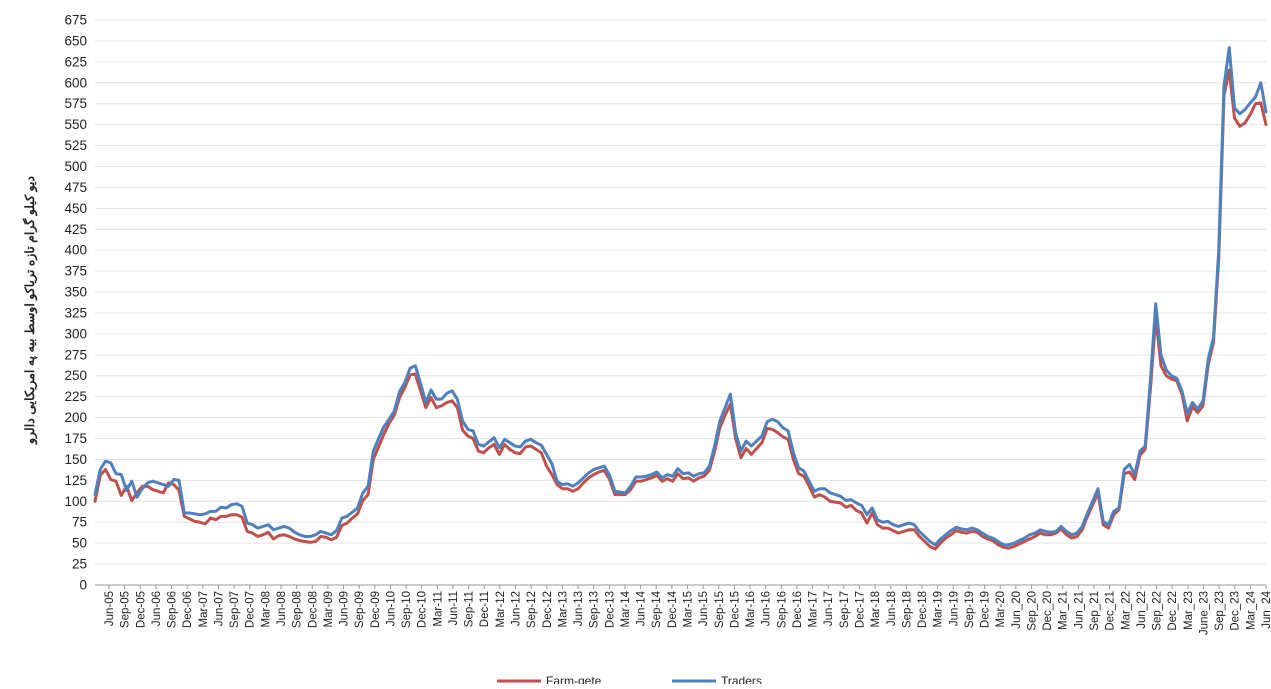 The width and height of the screenshot is (1271, 689). What do you see at coordinates (579, 608) in the screenshot?
I see `x-tick-label: Jun-13` at bounding box center [579, 608].